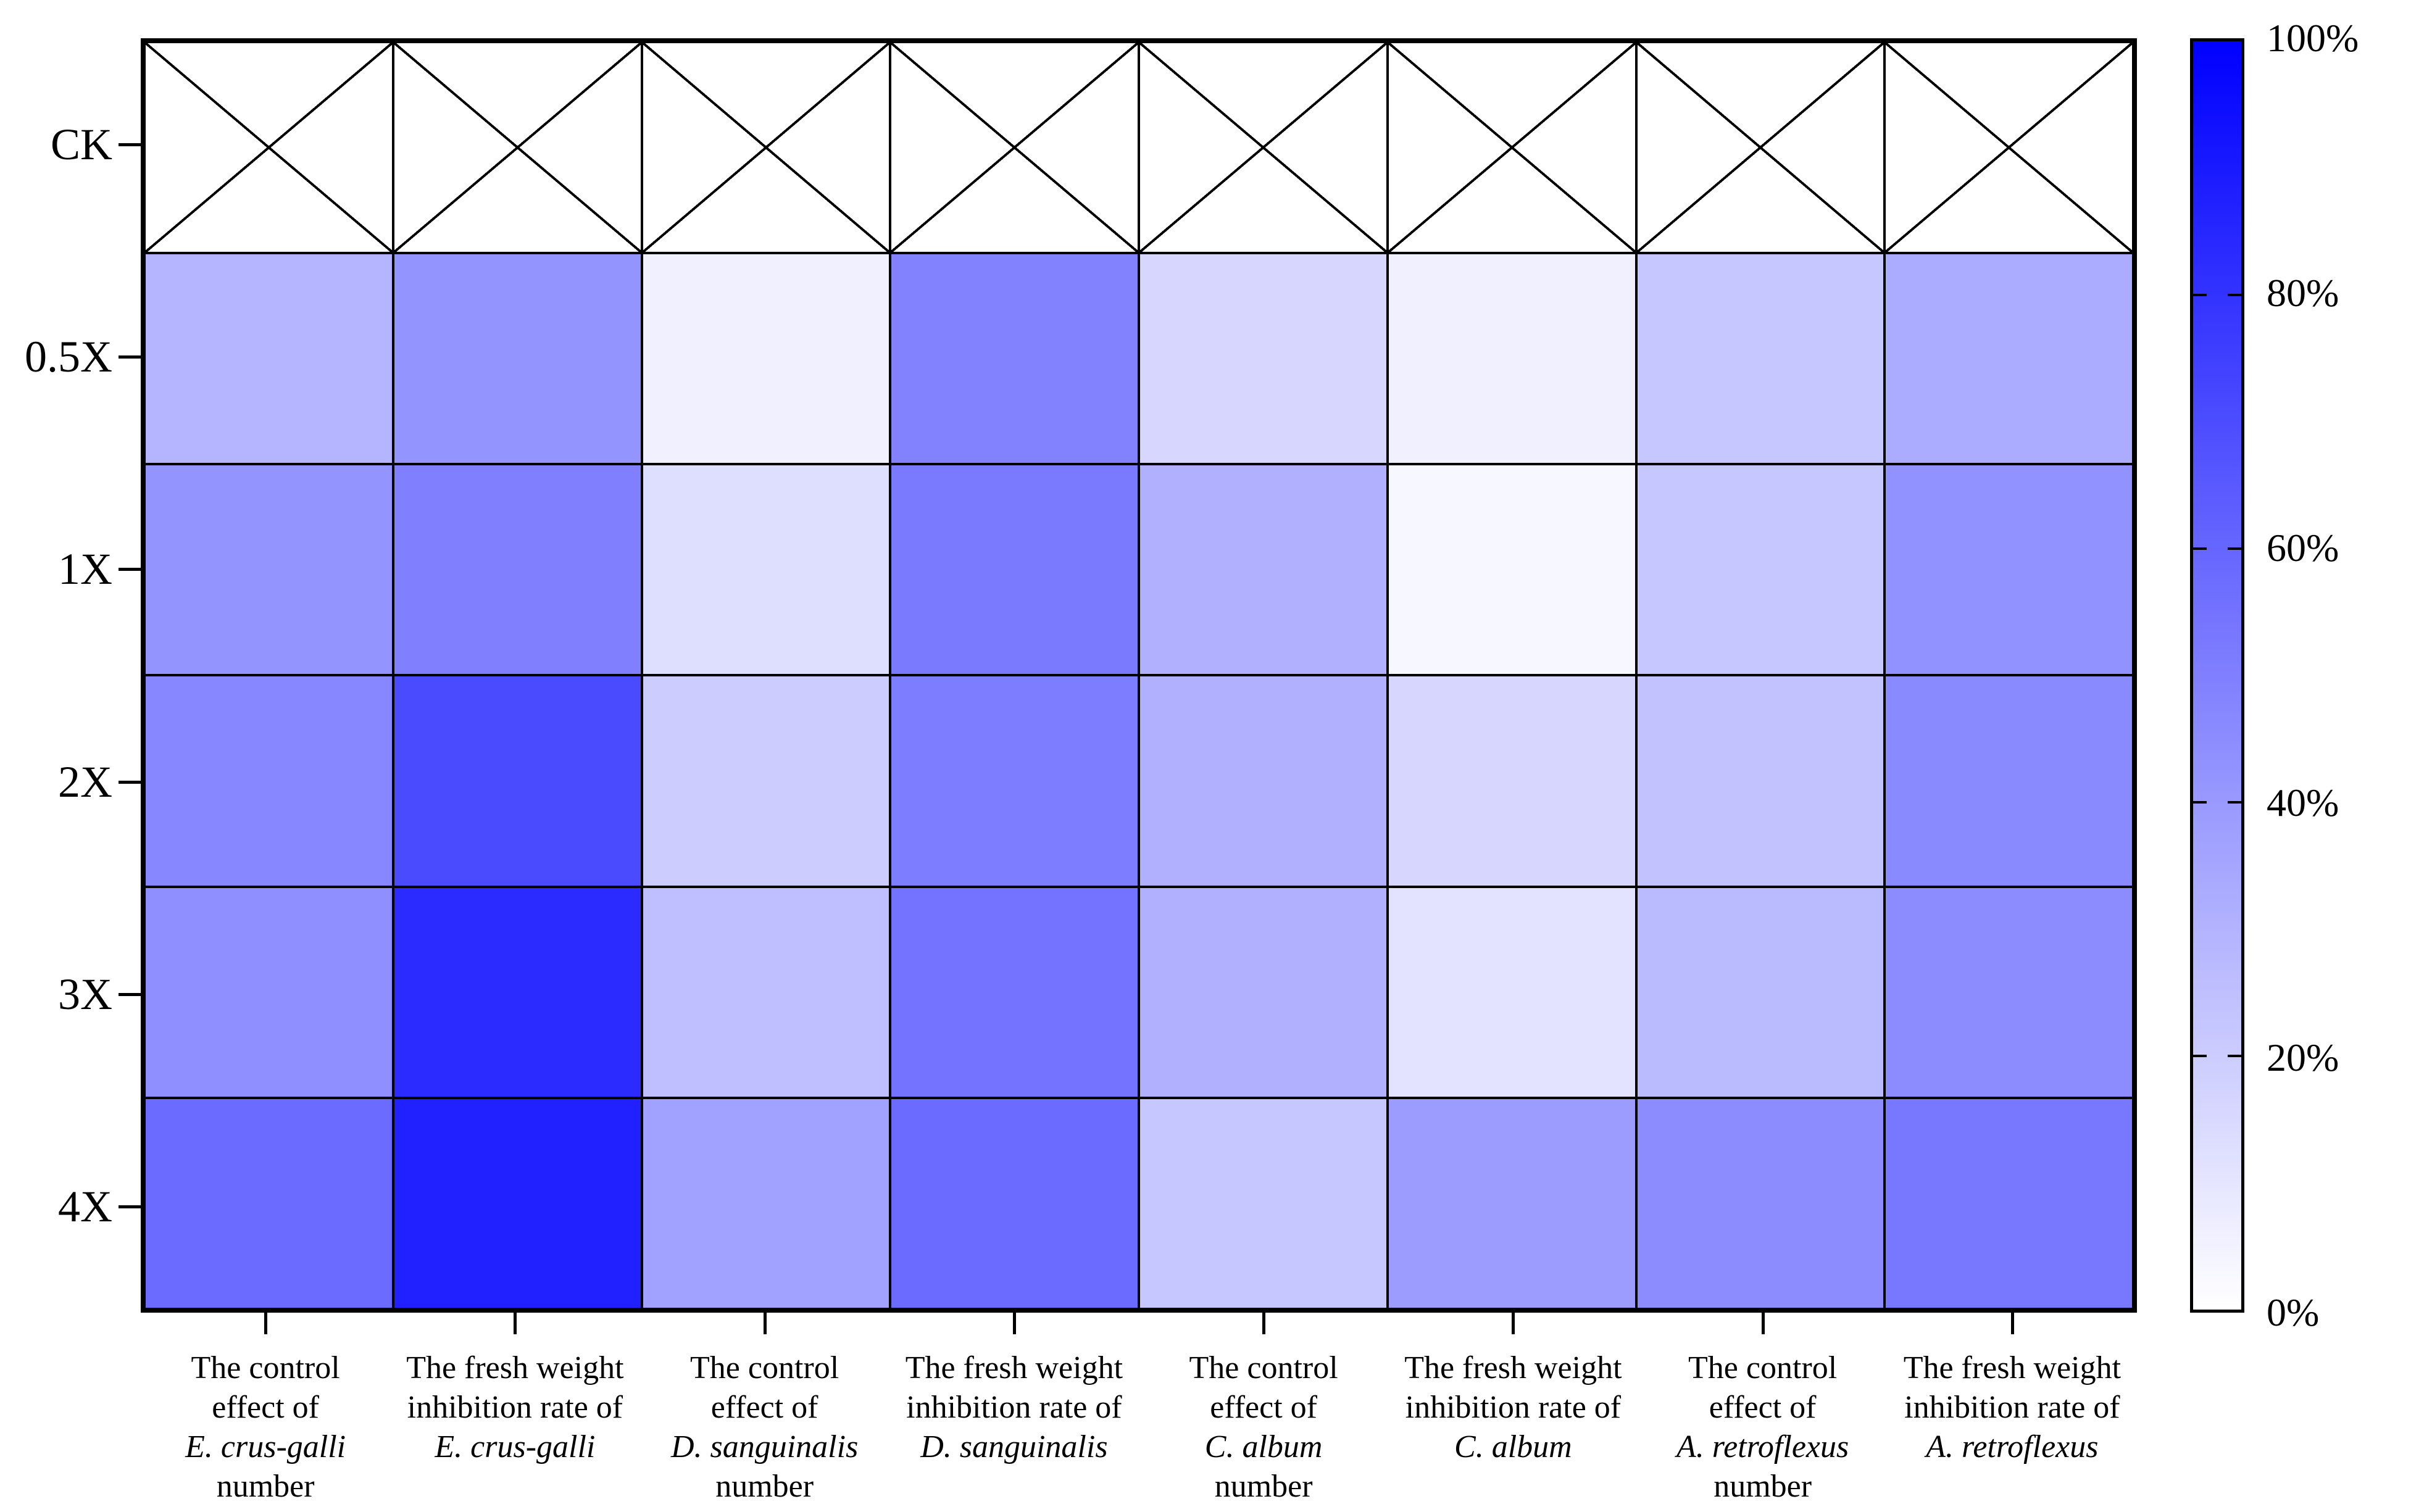 Image resolution: width=2411 pixels, height=1512 pixels. I want to click on colorbar-tick-label: 20%, so click(2303, 1057).